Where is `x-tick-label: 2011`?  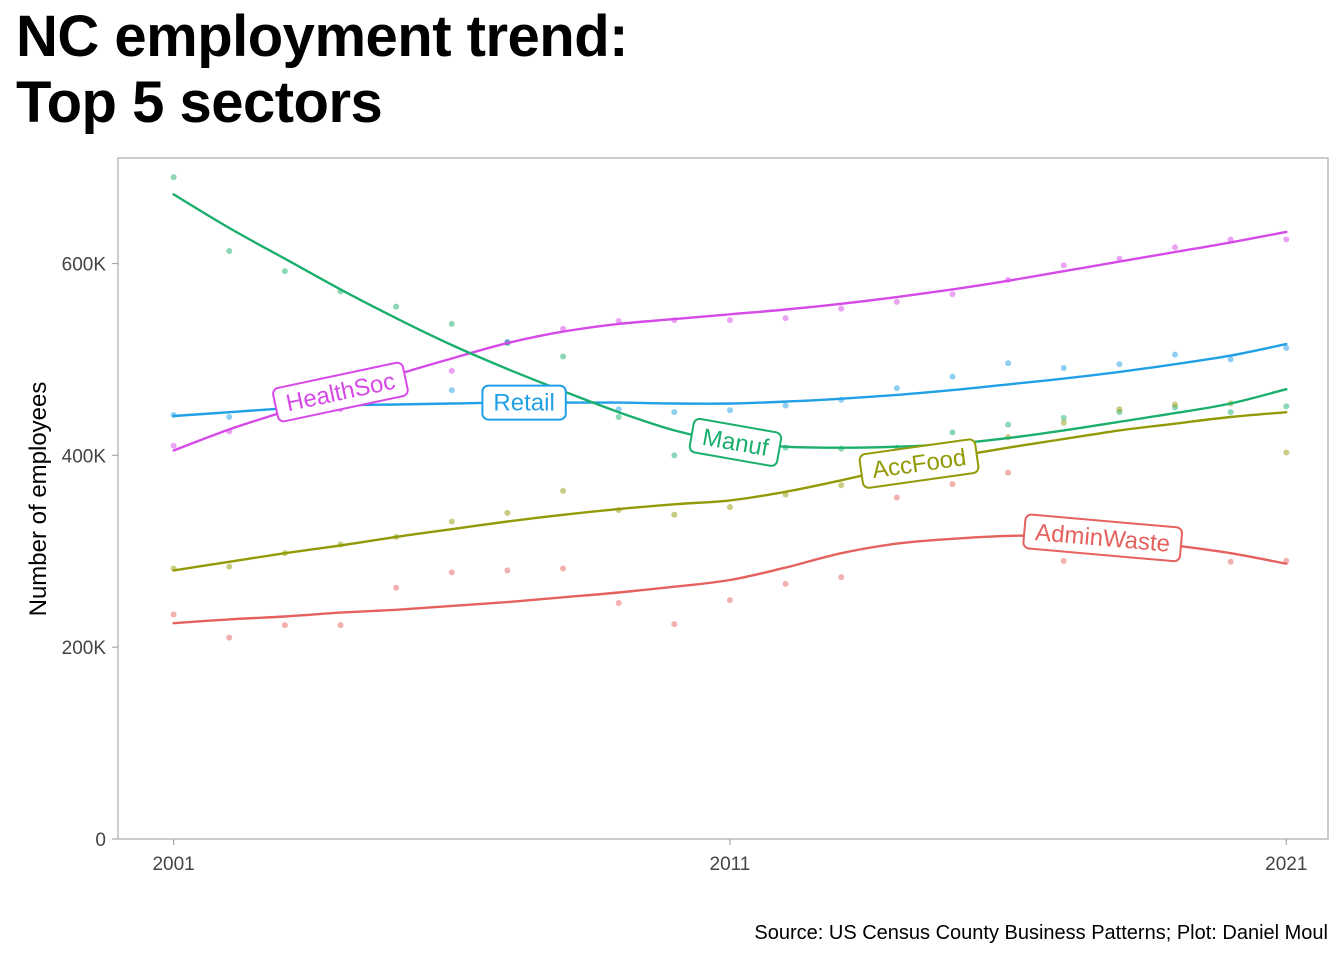 x-tick-label: 2011 is located at coordinates (730, 864).